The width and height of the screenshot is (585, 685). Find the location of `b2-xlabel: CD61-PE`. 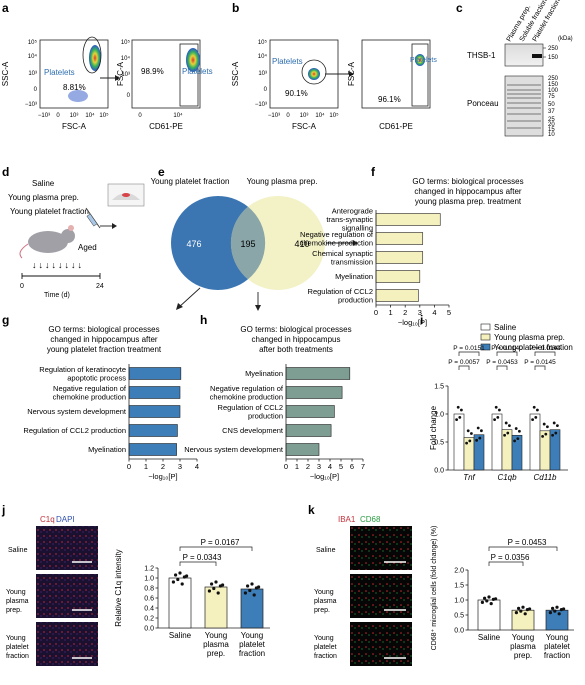

b2-xlabel: CD61-PE is located at coordinates (396, 126).